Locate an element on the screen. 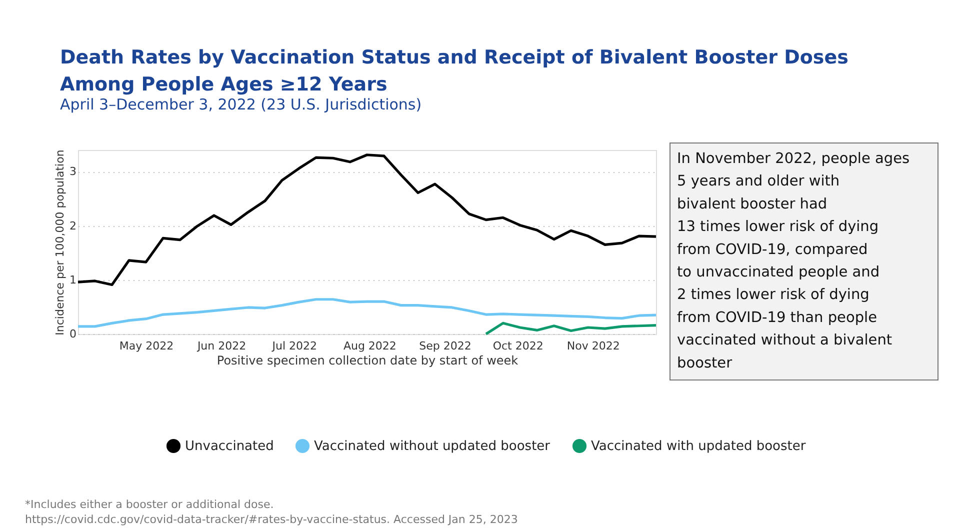 The height and width of the screenshot is (528, 962). x-tick-label: Aug 2022 is located at coordinates (369, 346).